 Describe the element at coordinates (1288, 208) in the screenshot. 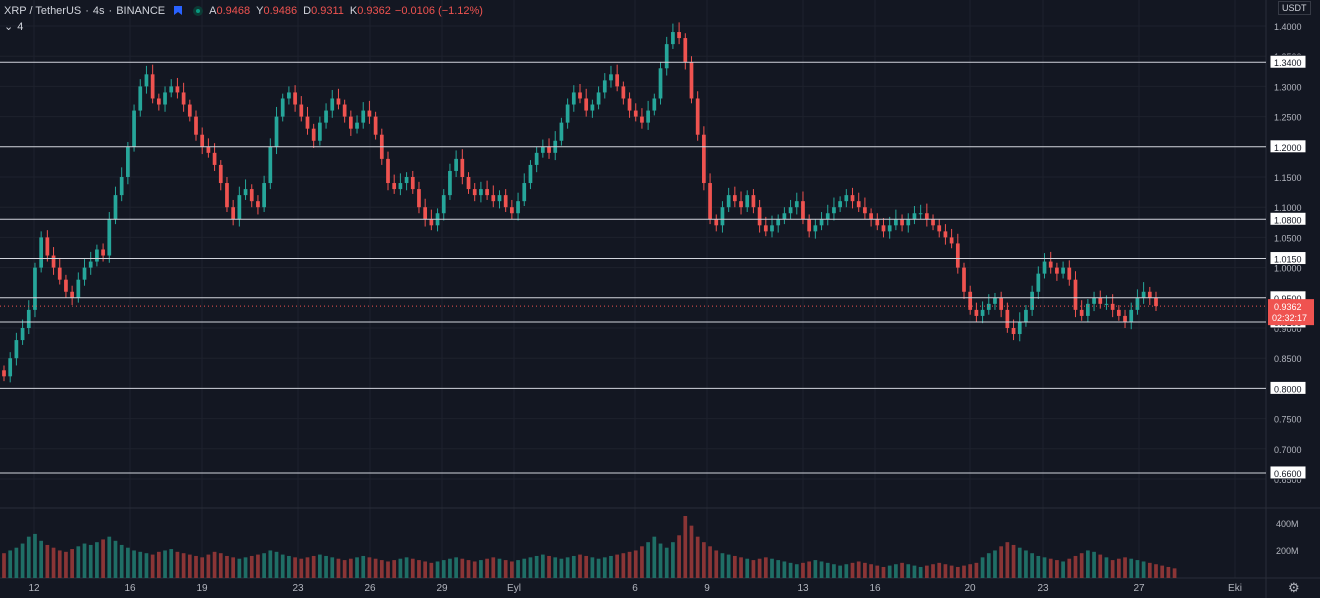

I see `price-tick-label: 1.1000` at that location.